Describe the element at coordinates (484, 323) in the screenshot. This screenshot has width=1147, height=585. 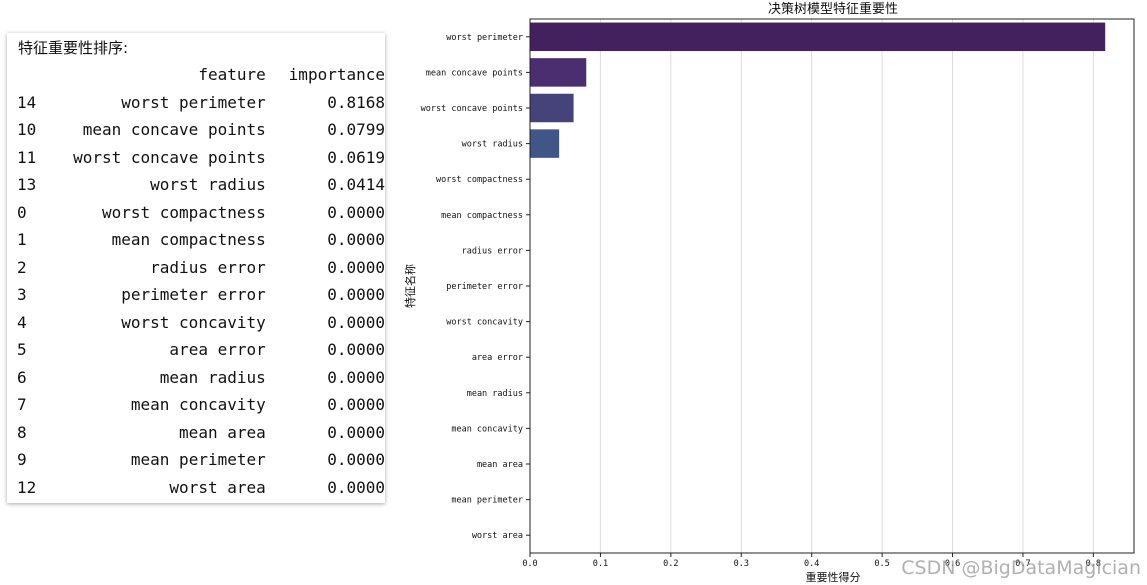
I see `y-tick-label: worst concavity` at that location.